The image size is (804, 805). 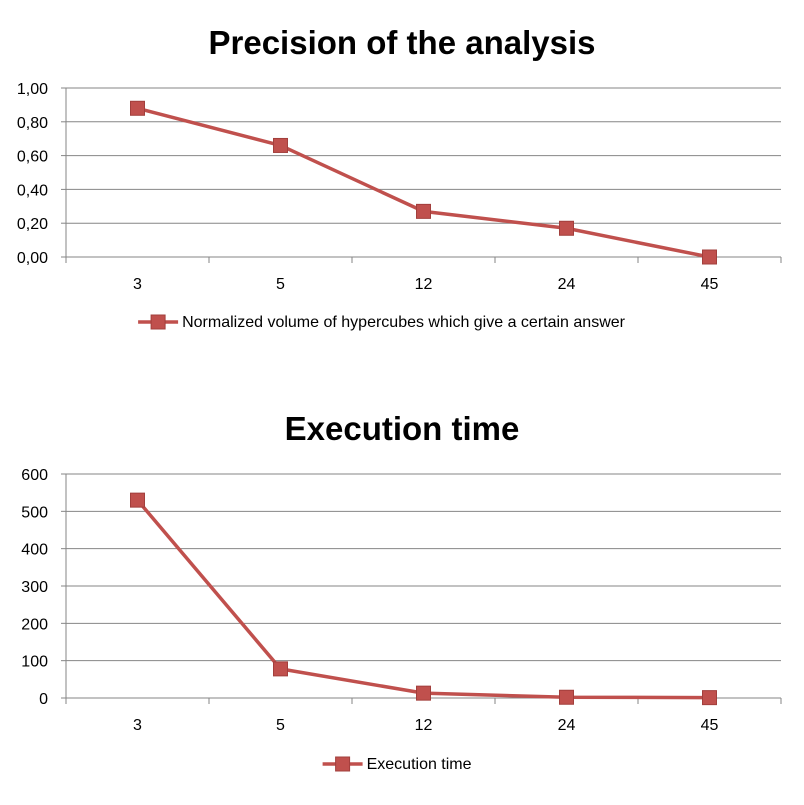 What do you see at coordinates (32, 89) in the screenshot?
I see `y-tick-label: 1,00` at bounding box center [32, 89].